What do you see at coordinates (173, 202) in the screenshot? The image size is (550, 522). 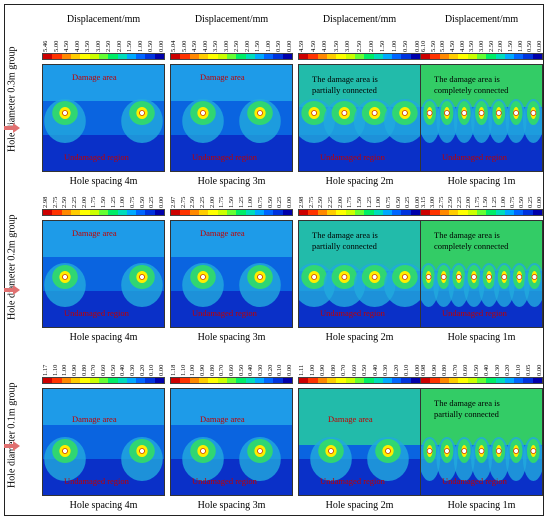 I see `colorbar-tick-label: 2.97` at bounding box center [173, 202].